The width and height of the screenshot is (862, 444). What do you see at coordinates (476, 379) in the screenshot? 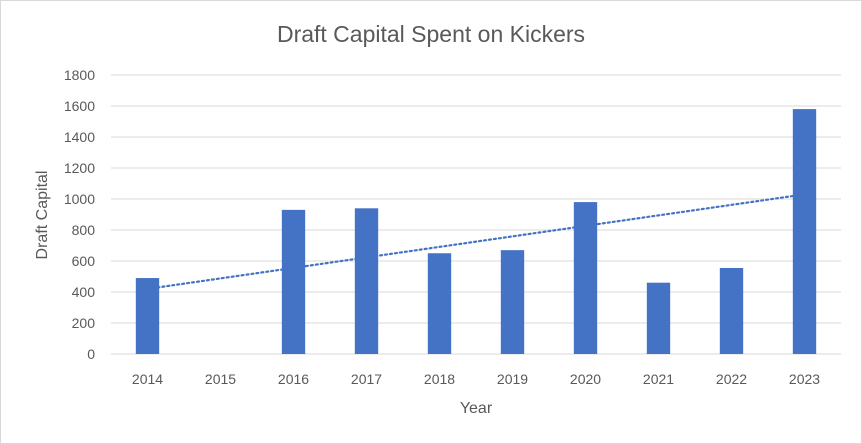
I see `x-axis-tick-labels: 2014 2015 2016 2017 2018 2019 2020 2021 2022 2023` at bounding box center [476, 379].